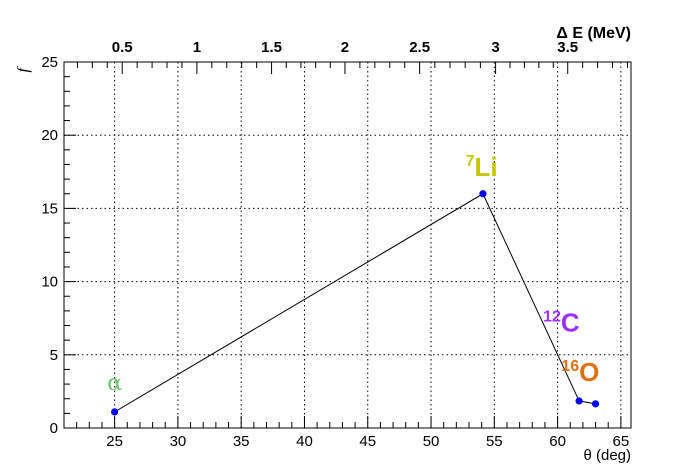 Image resolution: width=698 pixels, height=476 pixels. Describe the element at coordinates (494, 441) in the screenshot. I see `x-tick-label: 55` at that location.